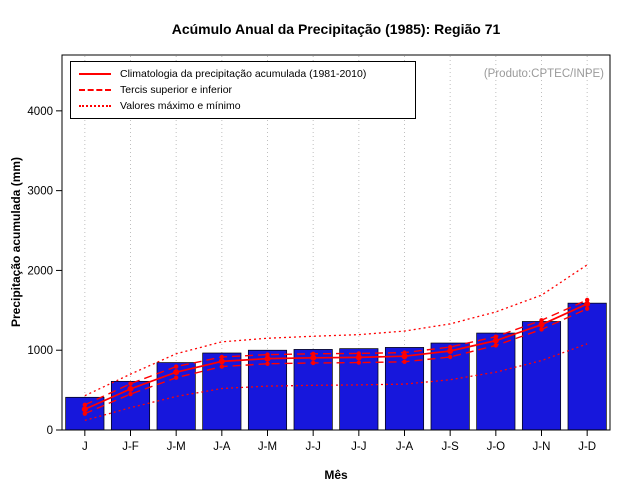  What do you see at coordinates (16, 242) in the screenshot?
I see `y-axis-title: Precipitação acumulada (mm)` at bounding box center [16, 242].